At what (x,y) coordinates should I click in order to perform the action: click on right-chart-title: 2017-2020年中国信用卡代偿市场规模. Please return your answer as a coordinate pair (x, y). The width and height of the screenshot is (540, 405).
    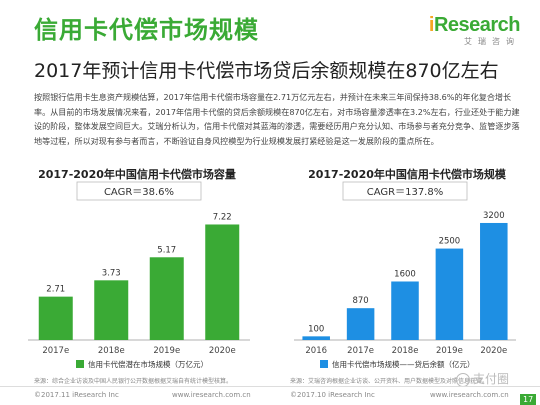
    Looking at the image, I should click on (407, 174).